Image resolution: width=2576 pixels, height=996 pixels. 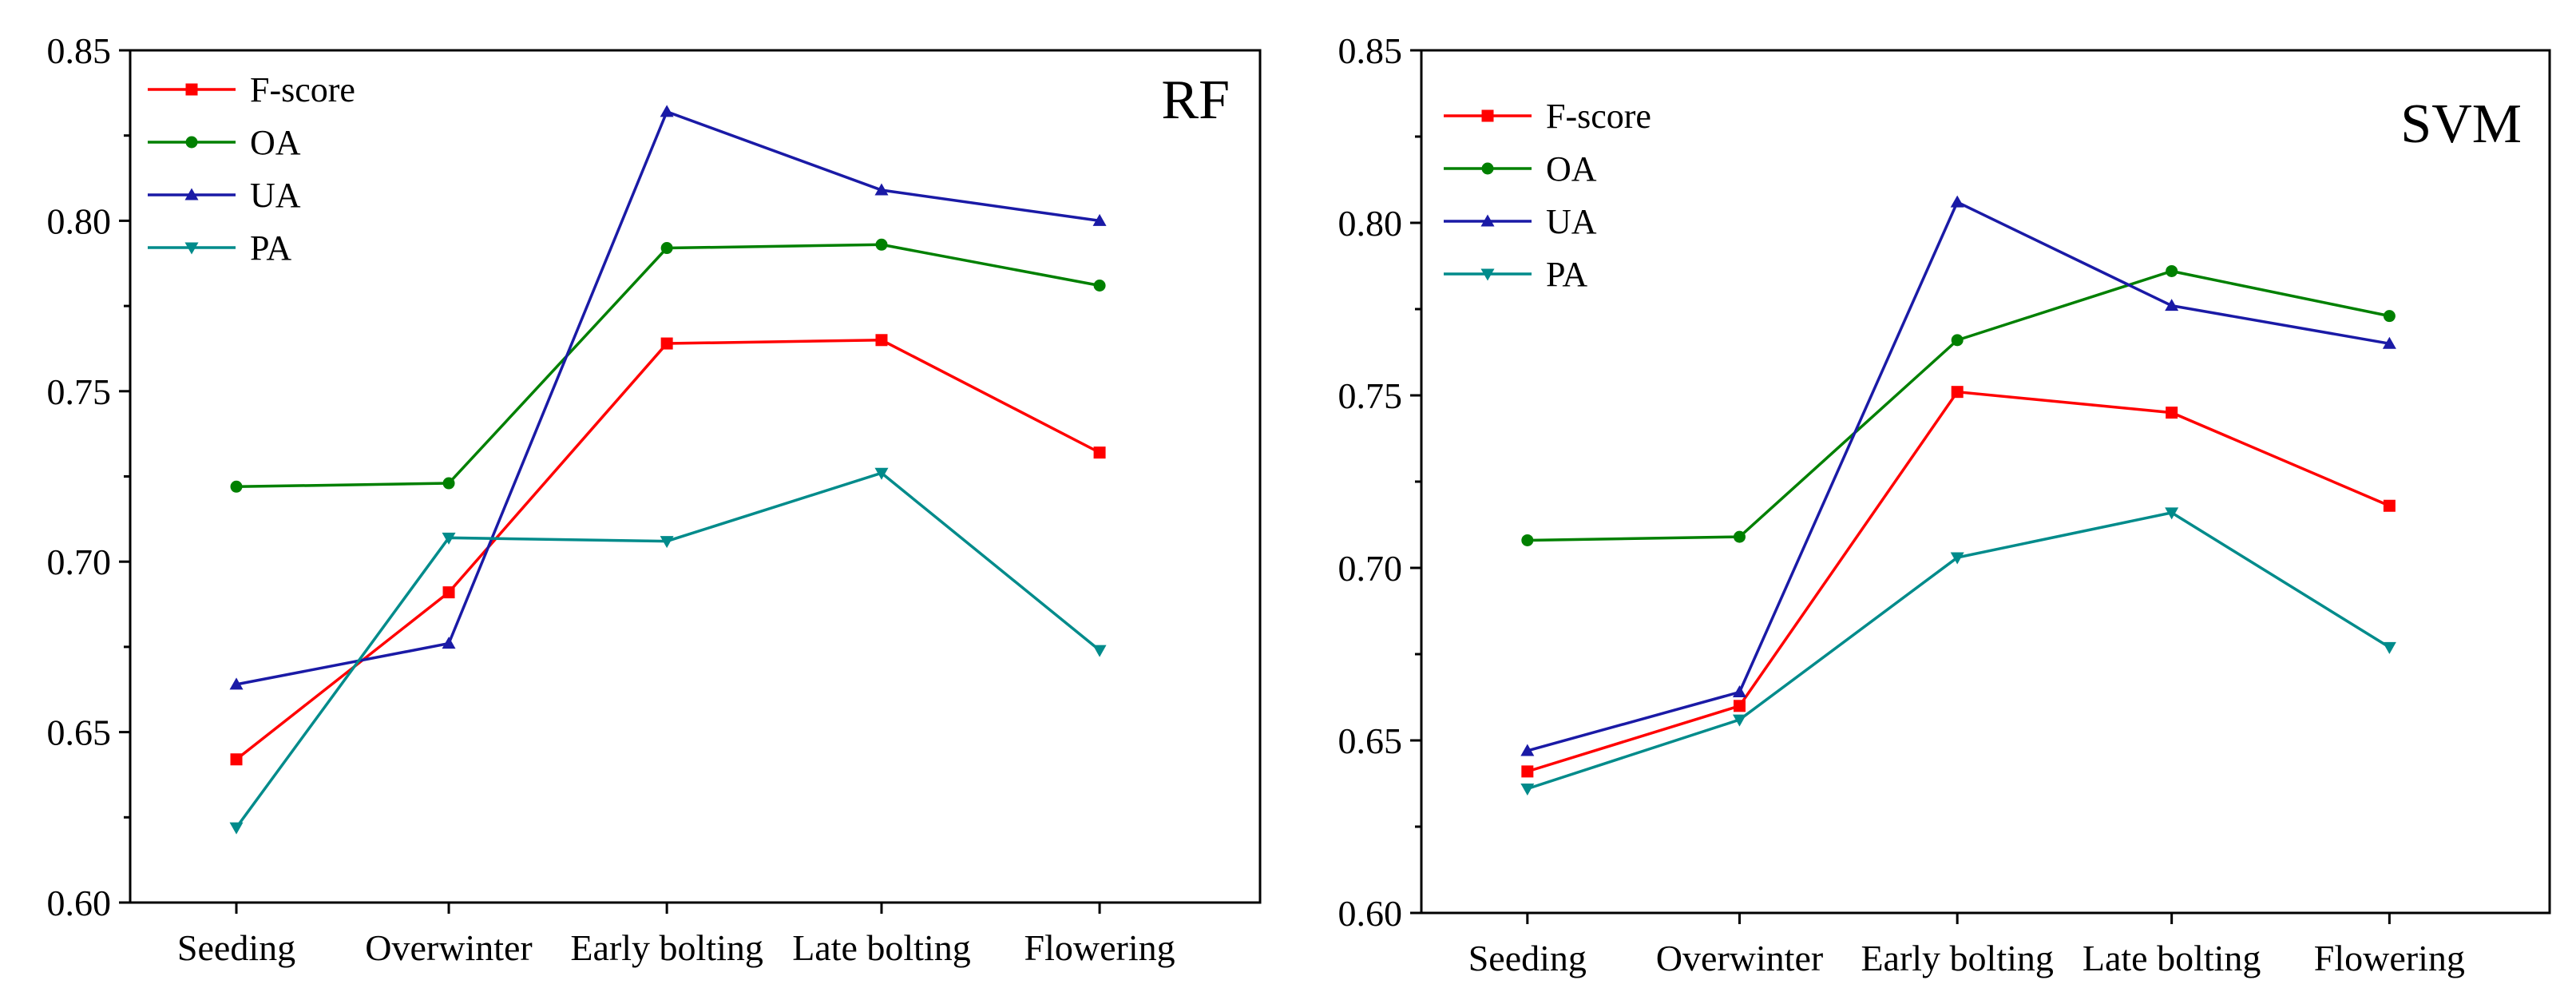 I want to click on rf-x-tick-label: Overwinter, so click(x=449, y=948).